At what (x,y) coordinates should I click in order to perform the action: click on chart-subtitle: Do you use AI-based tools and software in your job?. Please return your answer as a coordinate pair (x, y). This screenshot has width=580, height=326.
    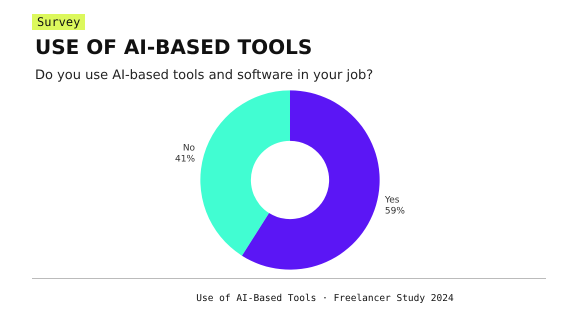
    Looking at the image, I should click on (204, 75).